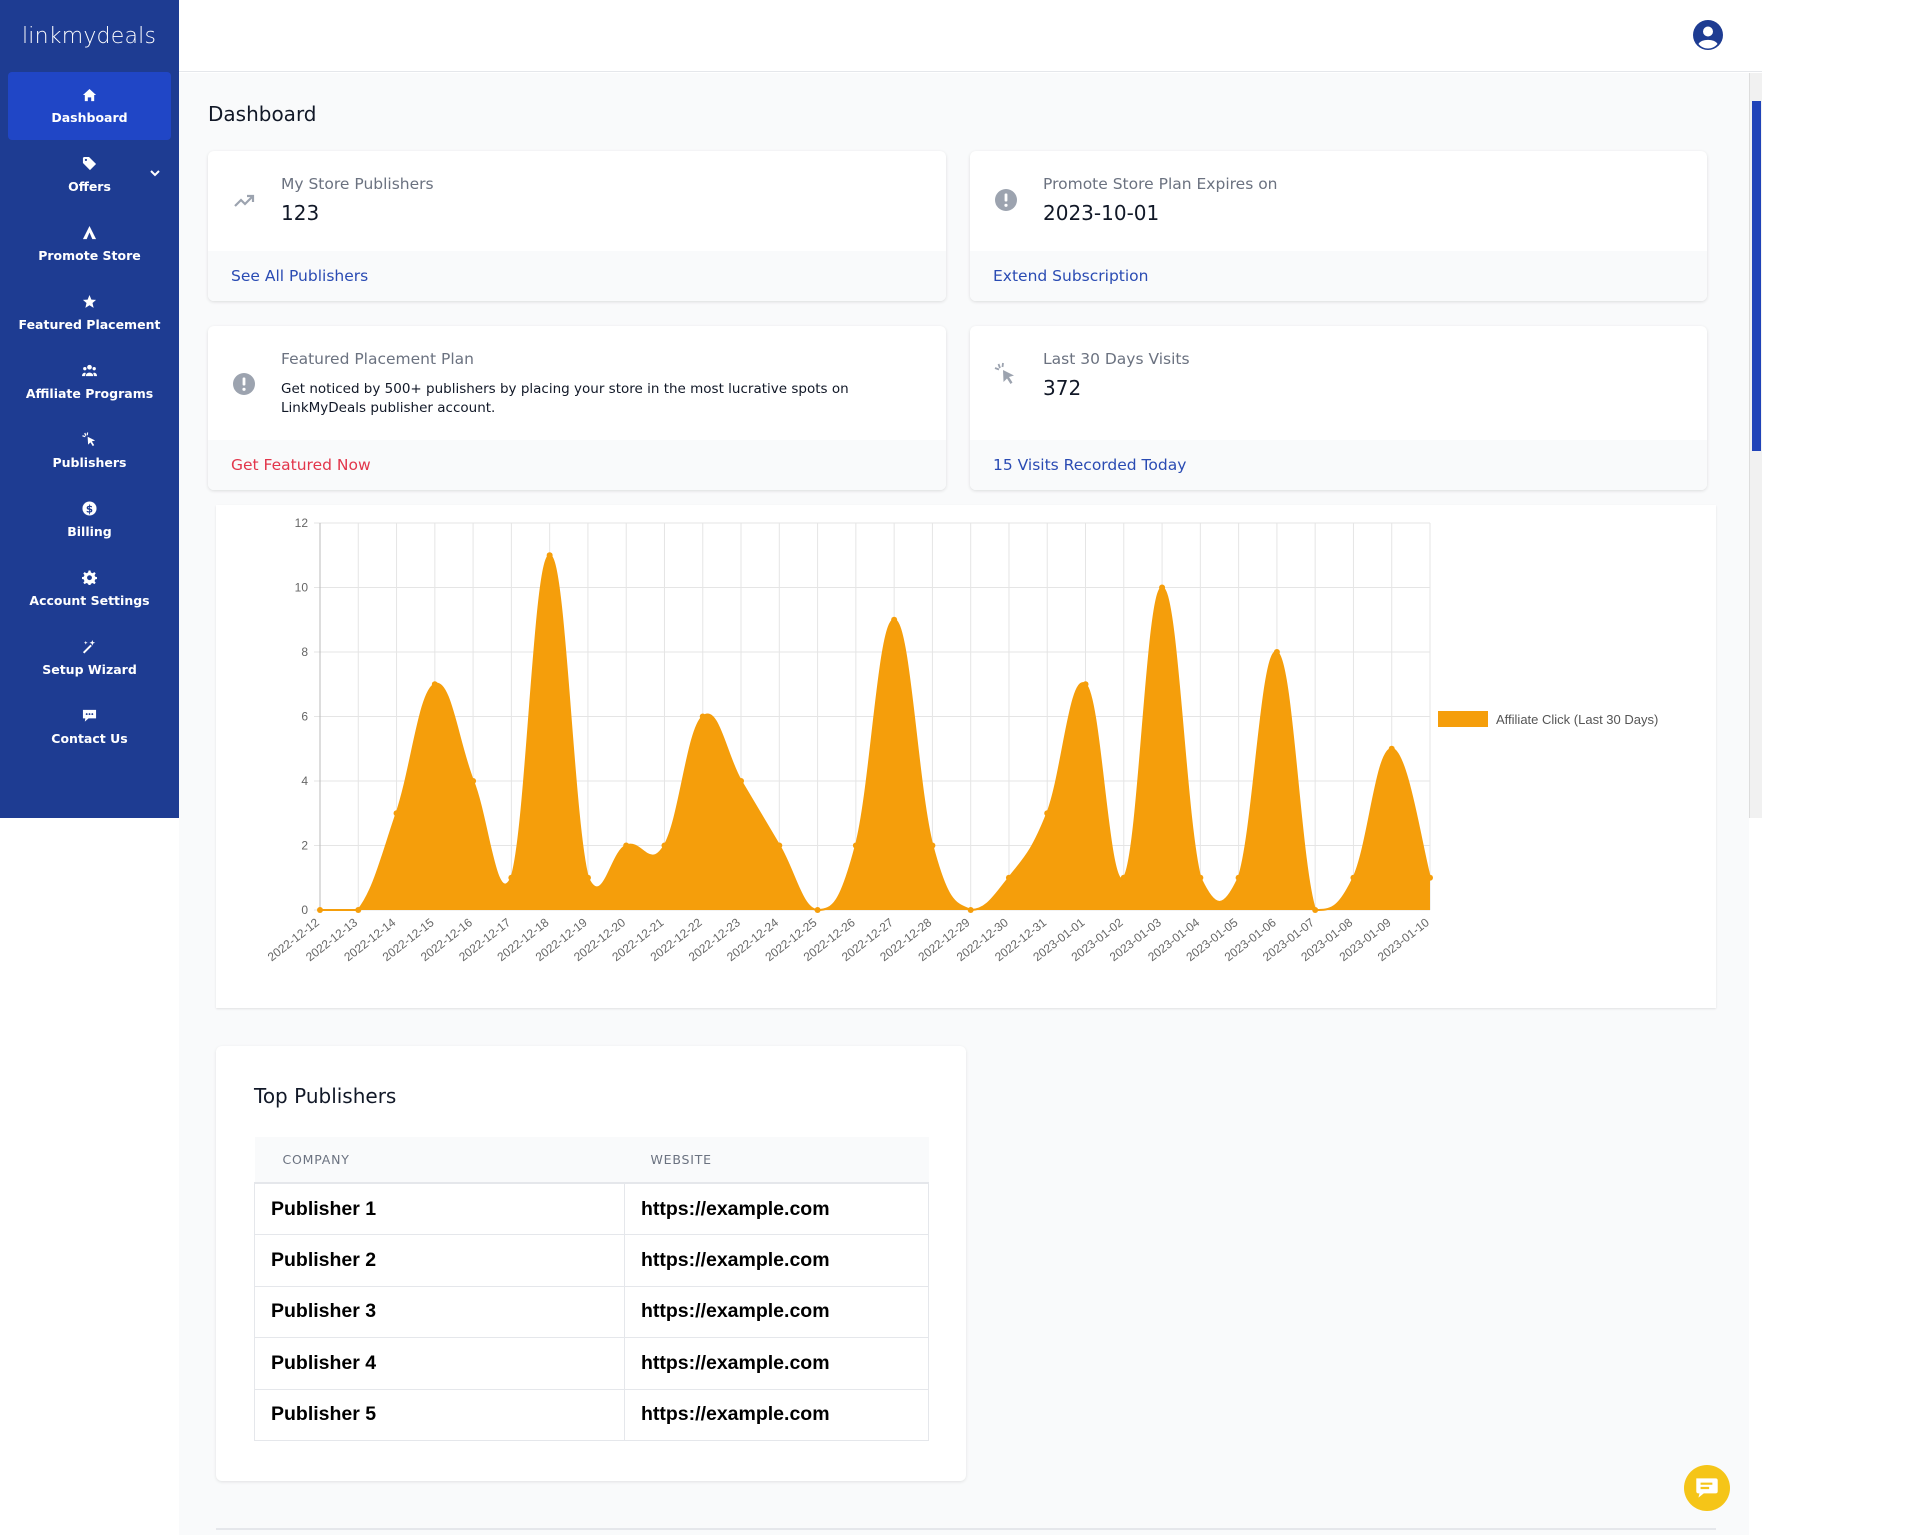 This screenshot has width=1919, height=1535. What do you see at coordinates (1062, 388) in the screenshot?
I see `card-value: 372` at bounding box center [1062, 388].